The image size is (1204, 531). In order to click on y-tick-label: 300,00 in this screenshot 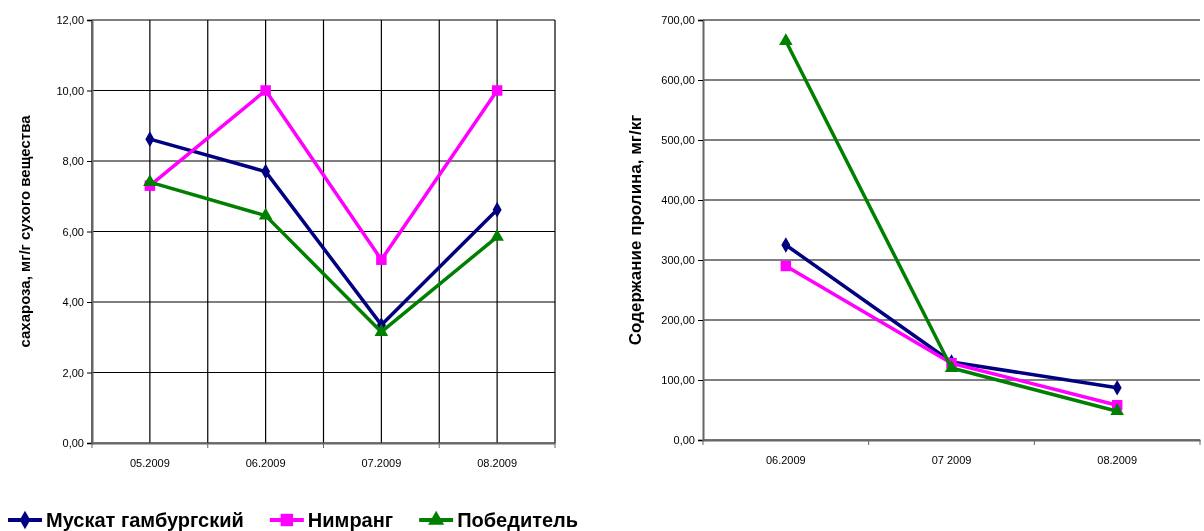, I will do `click(678, 260)`.